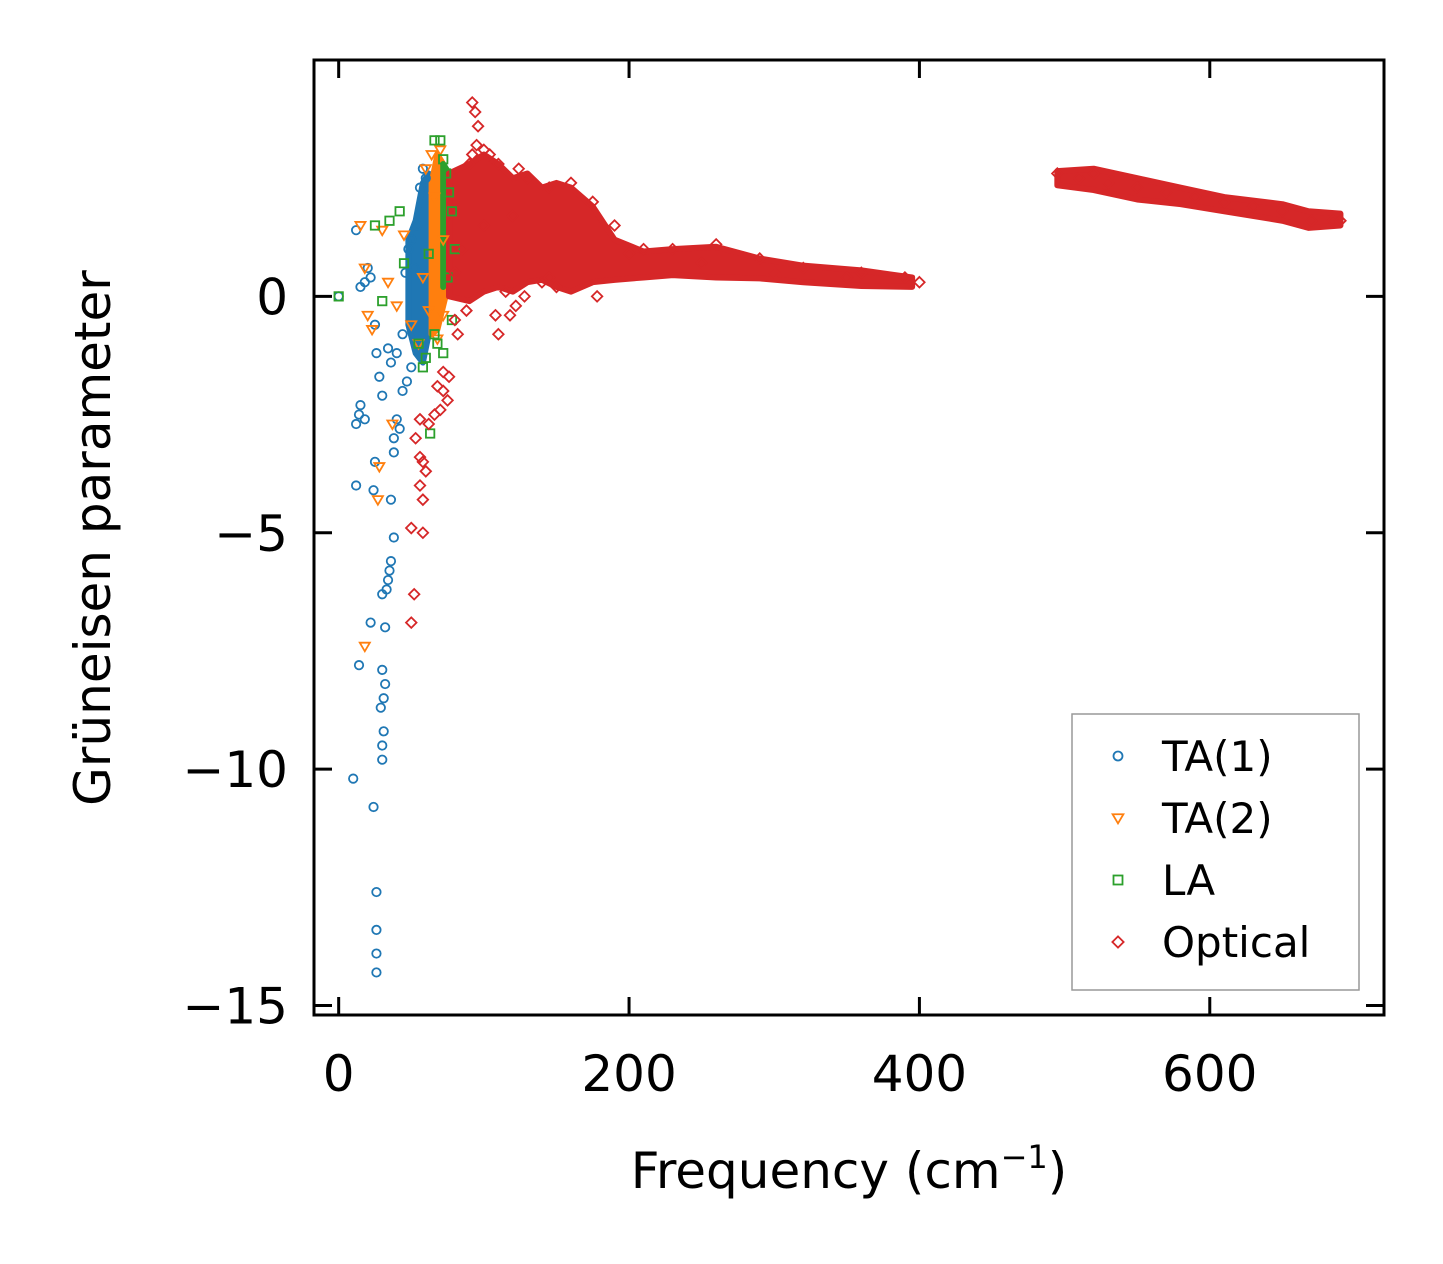 This screenshot has width=1443, height=1264. I want to click on x-axis-label: Frequency (cm−1), so click(849, 1169).